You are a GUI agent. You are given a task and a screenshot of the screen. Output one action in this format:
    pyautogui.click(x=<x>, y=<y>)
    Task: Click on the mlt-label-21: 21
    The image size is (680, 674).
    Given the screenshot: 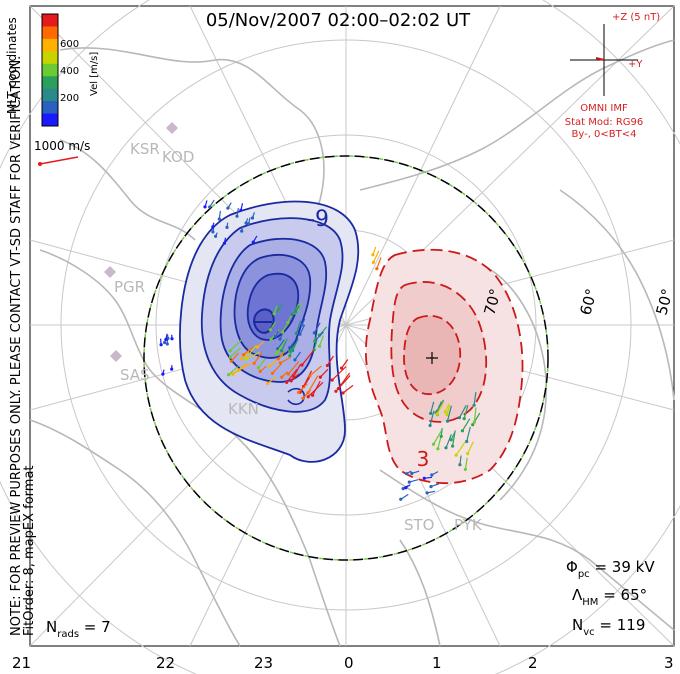 What is the action you would take?
    pyautogui.click(x=21, y=663)
    